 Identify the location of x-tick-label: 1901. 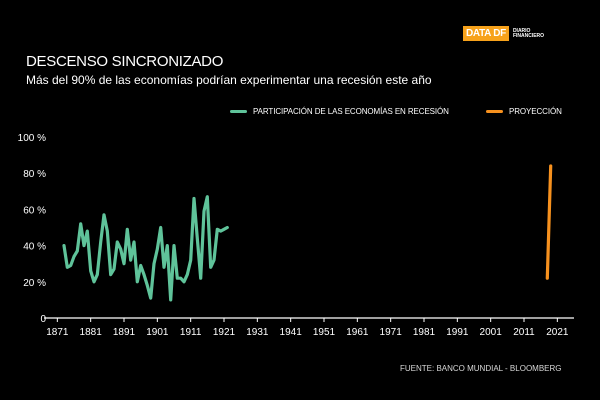
(157, 332).